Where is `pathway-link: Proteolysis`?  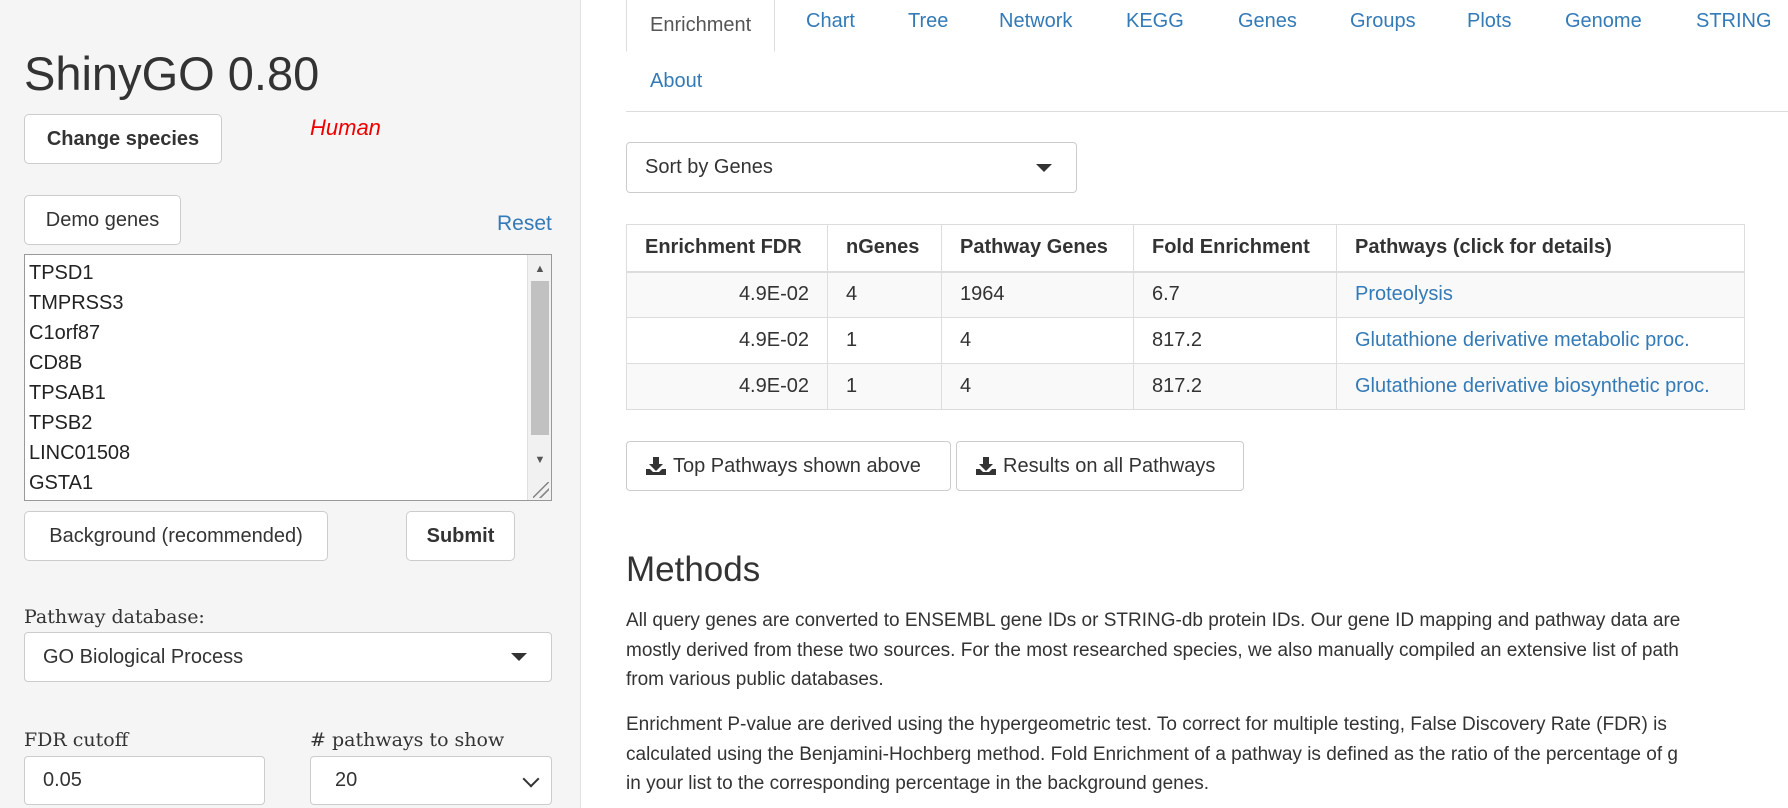
pathway-link: Proteolysis is located at coordinates (1404, 294).